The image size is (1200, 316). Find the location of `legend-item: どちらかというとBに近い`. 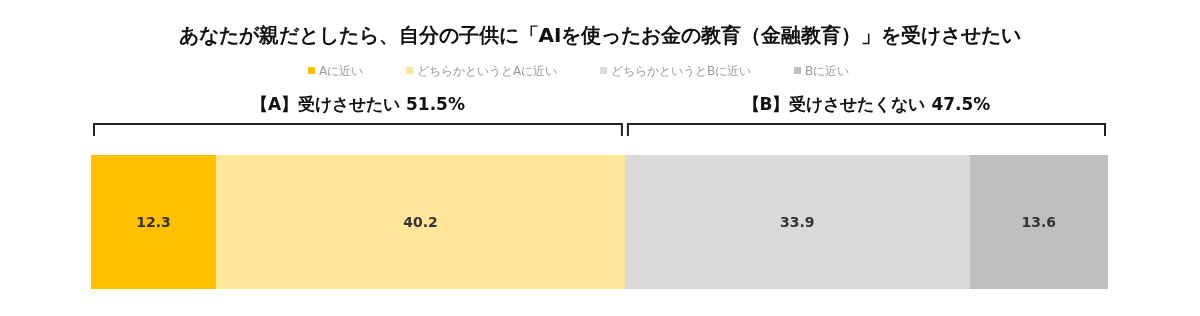

legend-item: どちらかというとBに近い is located at coordinates (676, 71).